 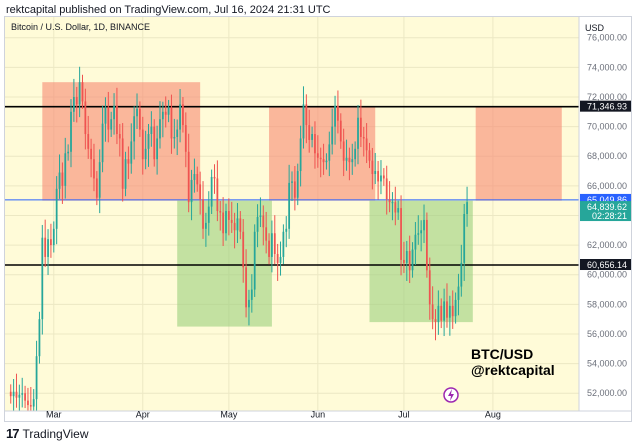 I want to click on y-tick-label: 52,000.00, so click(x=607, y=393).